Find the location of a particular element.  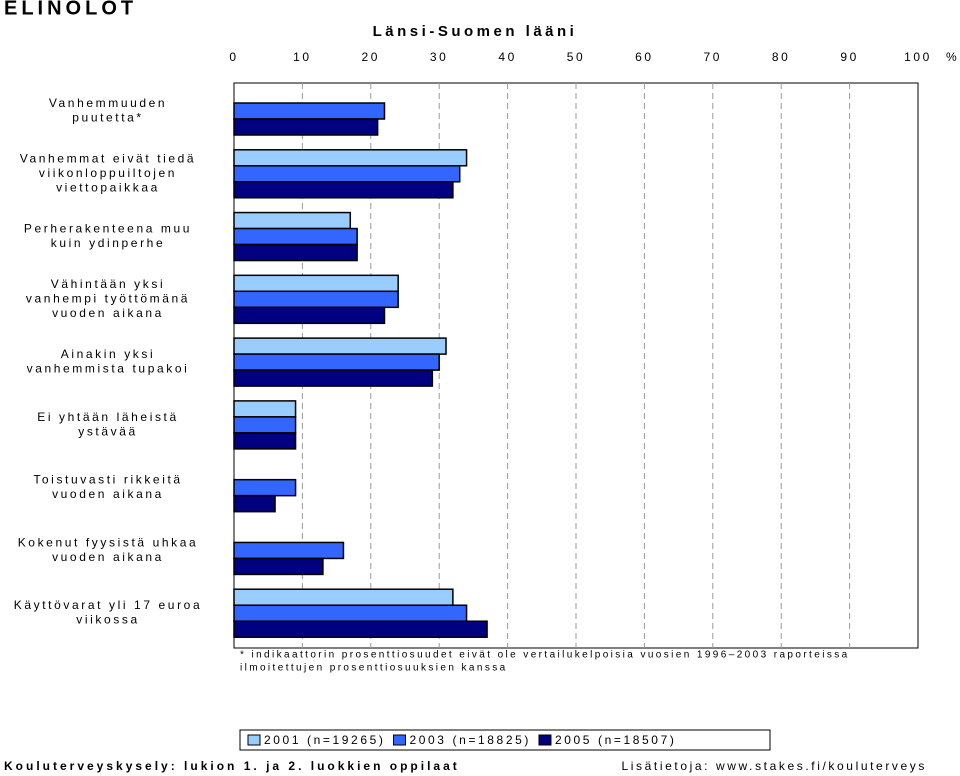

axis-unit: % is located at coordinates (952, 57).